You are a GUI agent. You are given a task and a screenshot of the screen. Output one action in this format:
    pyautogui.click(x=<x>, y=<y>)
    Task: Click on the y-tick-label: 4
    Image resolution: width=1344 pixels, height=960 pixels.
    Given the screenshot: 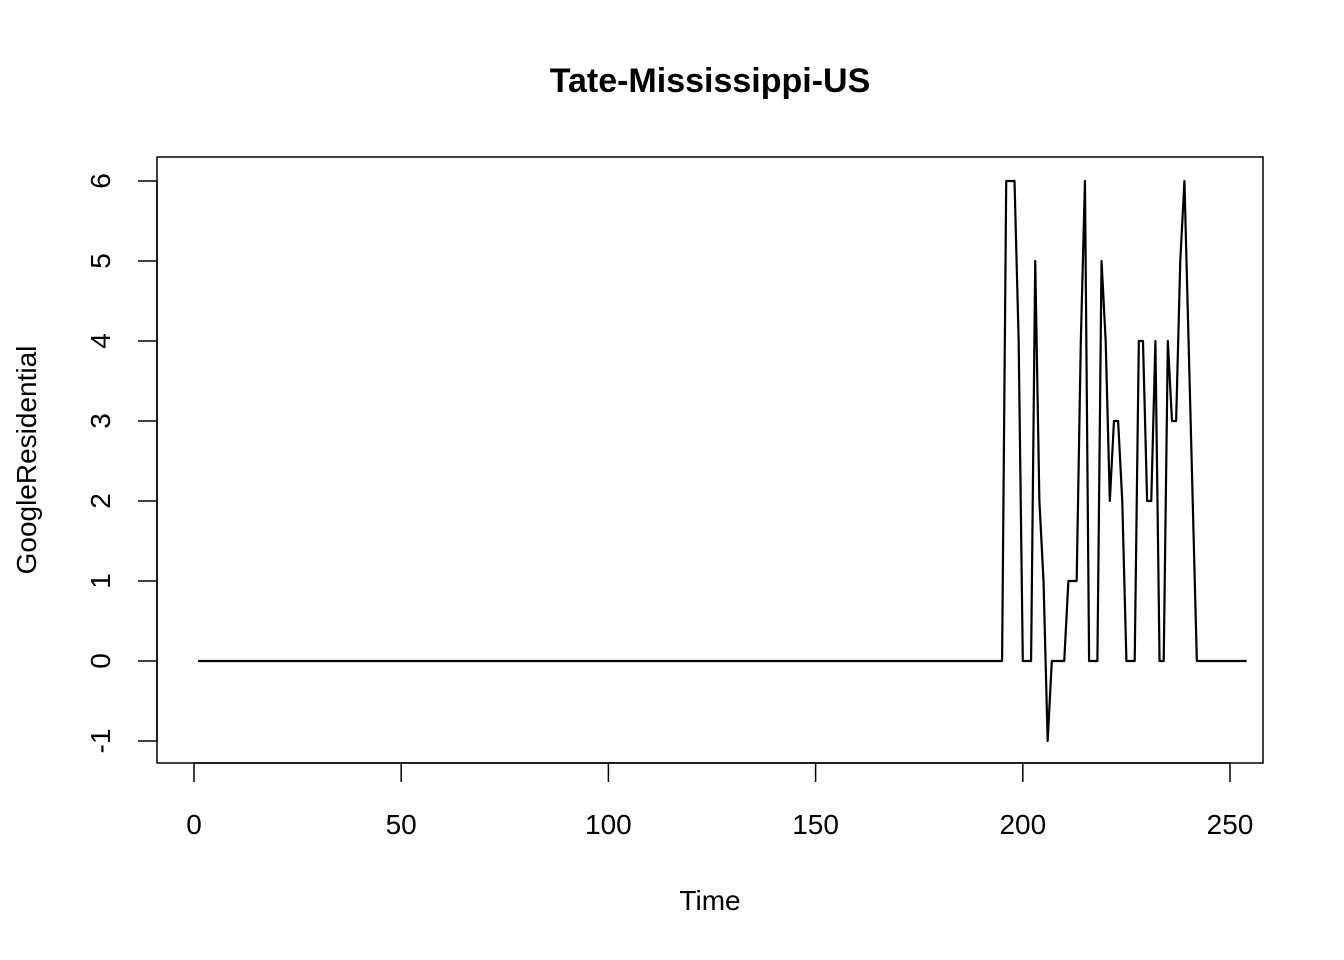 What is the action you would take?
    pyautogui.click(x=100, y=341)
    